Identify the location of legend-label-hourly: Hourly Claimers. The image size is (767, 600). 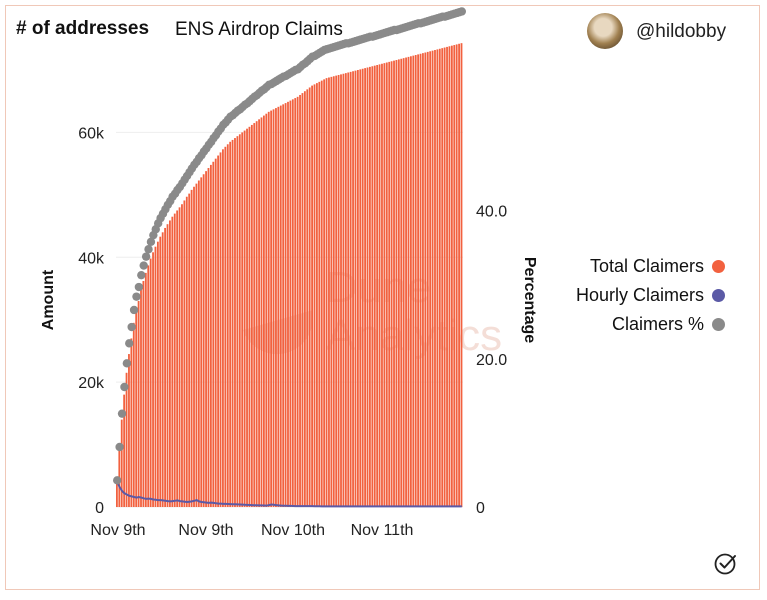
(639, 295).